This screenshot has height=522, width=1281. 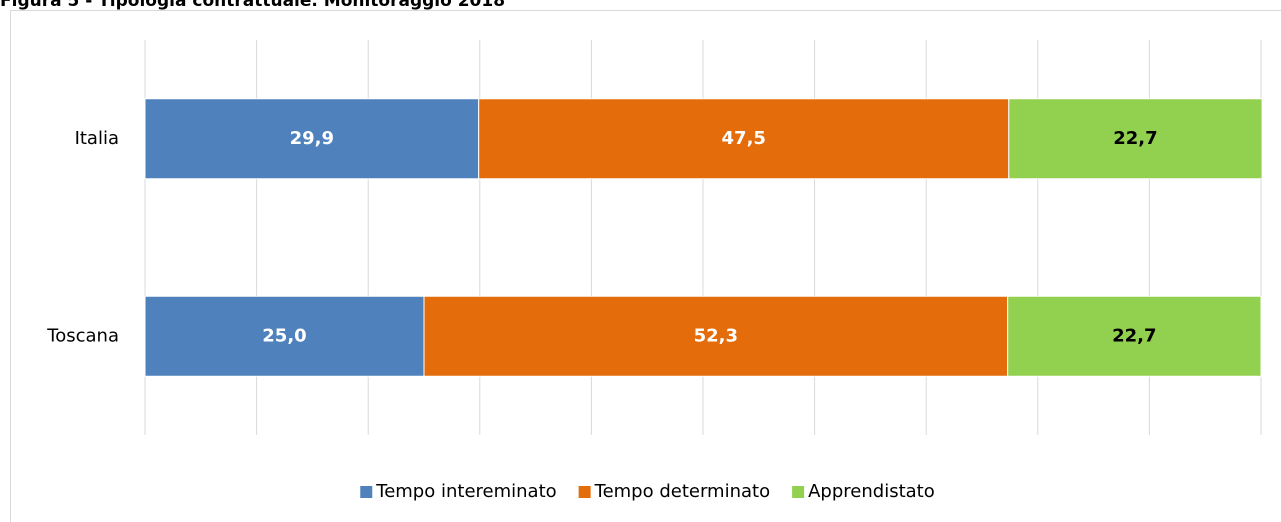 I want to click on y-tick-label: Toscana, so click(x=82, y=335).